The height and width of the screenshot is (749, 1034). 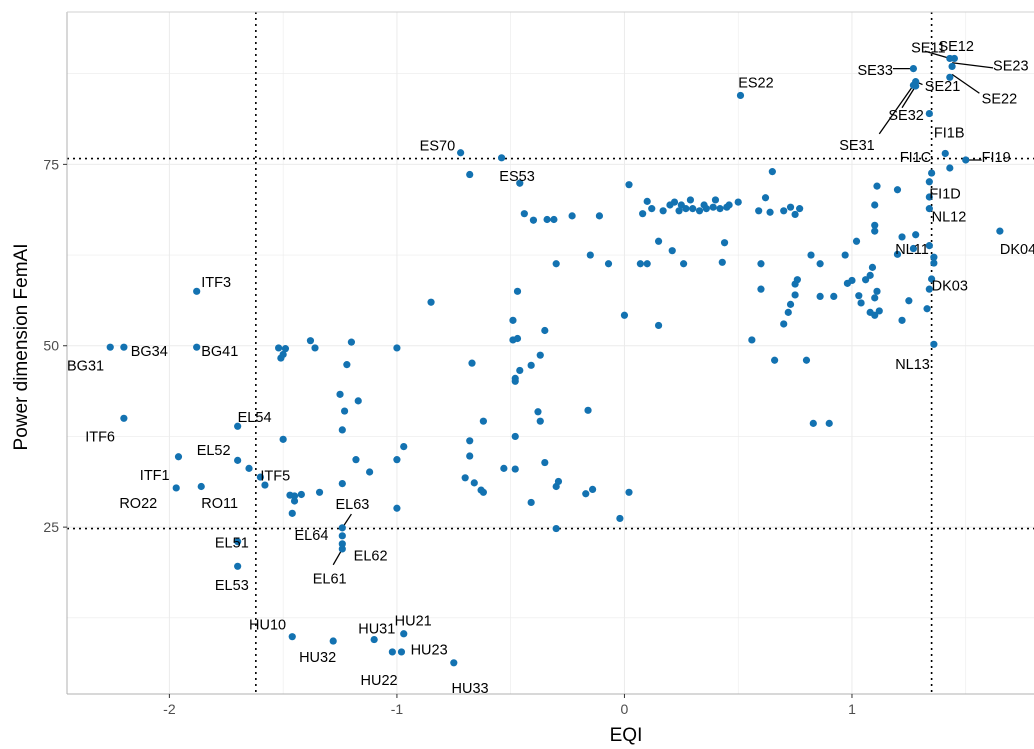 I want to click on x-tick-label: 0, so click(x=625, y=709).